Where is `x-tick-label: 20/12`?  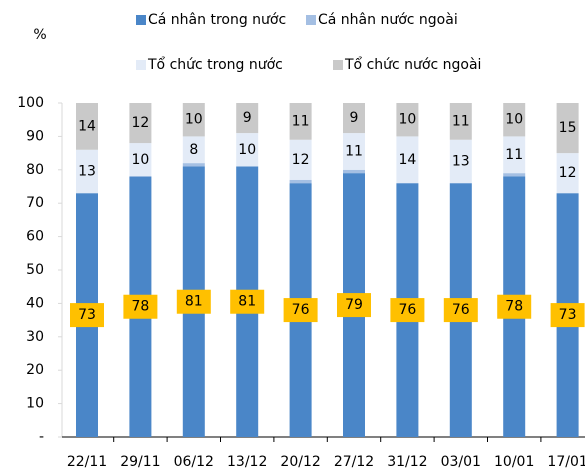
x-tick-label: 20/12 is located at coordinates (300, 461).